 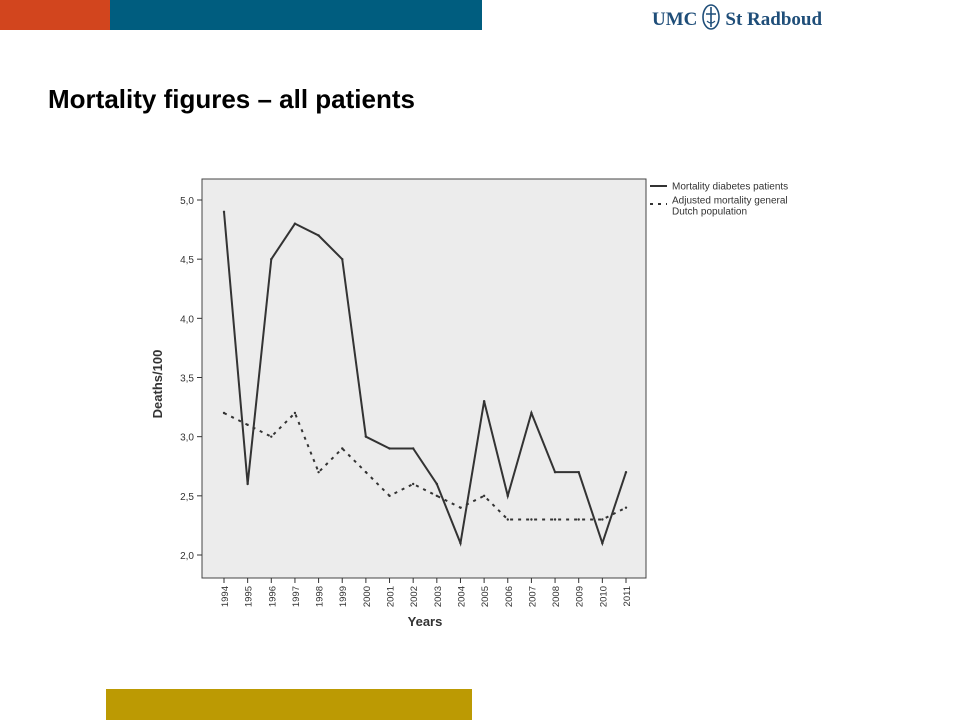 I want to click on x-tick-label: 2009, so click(x=580, y=596).